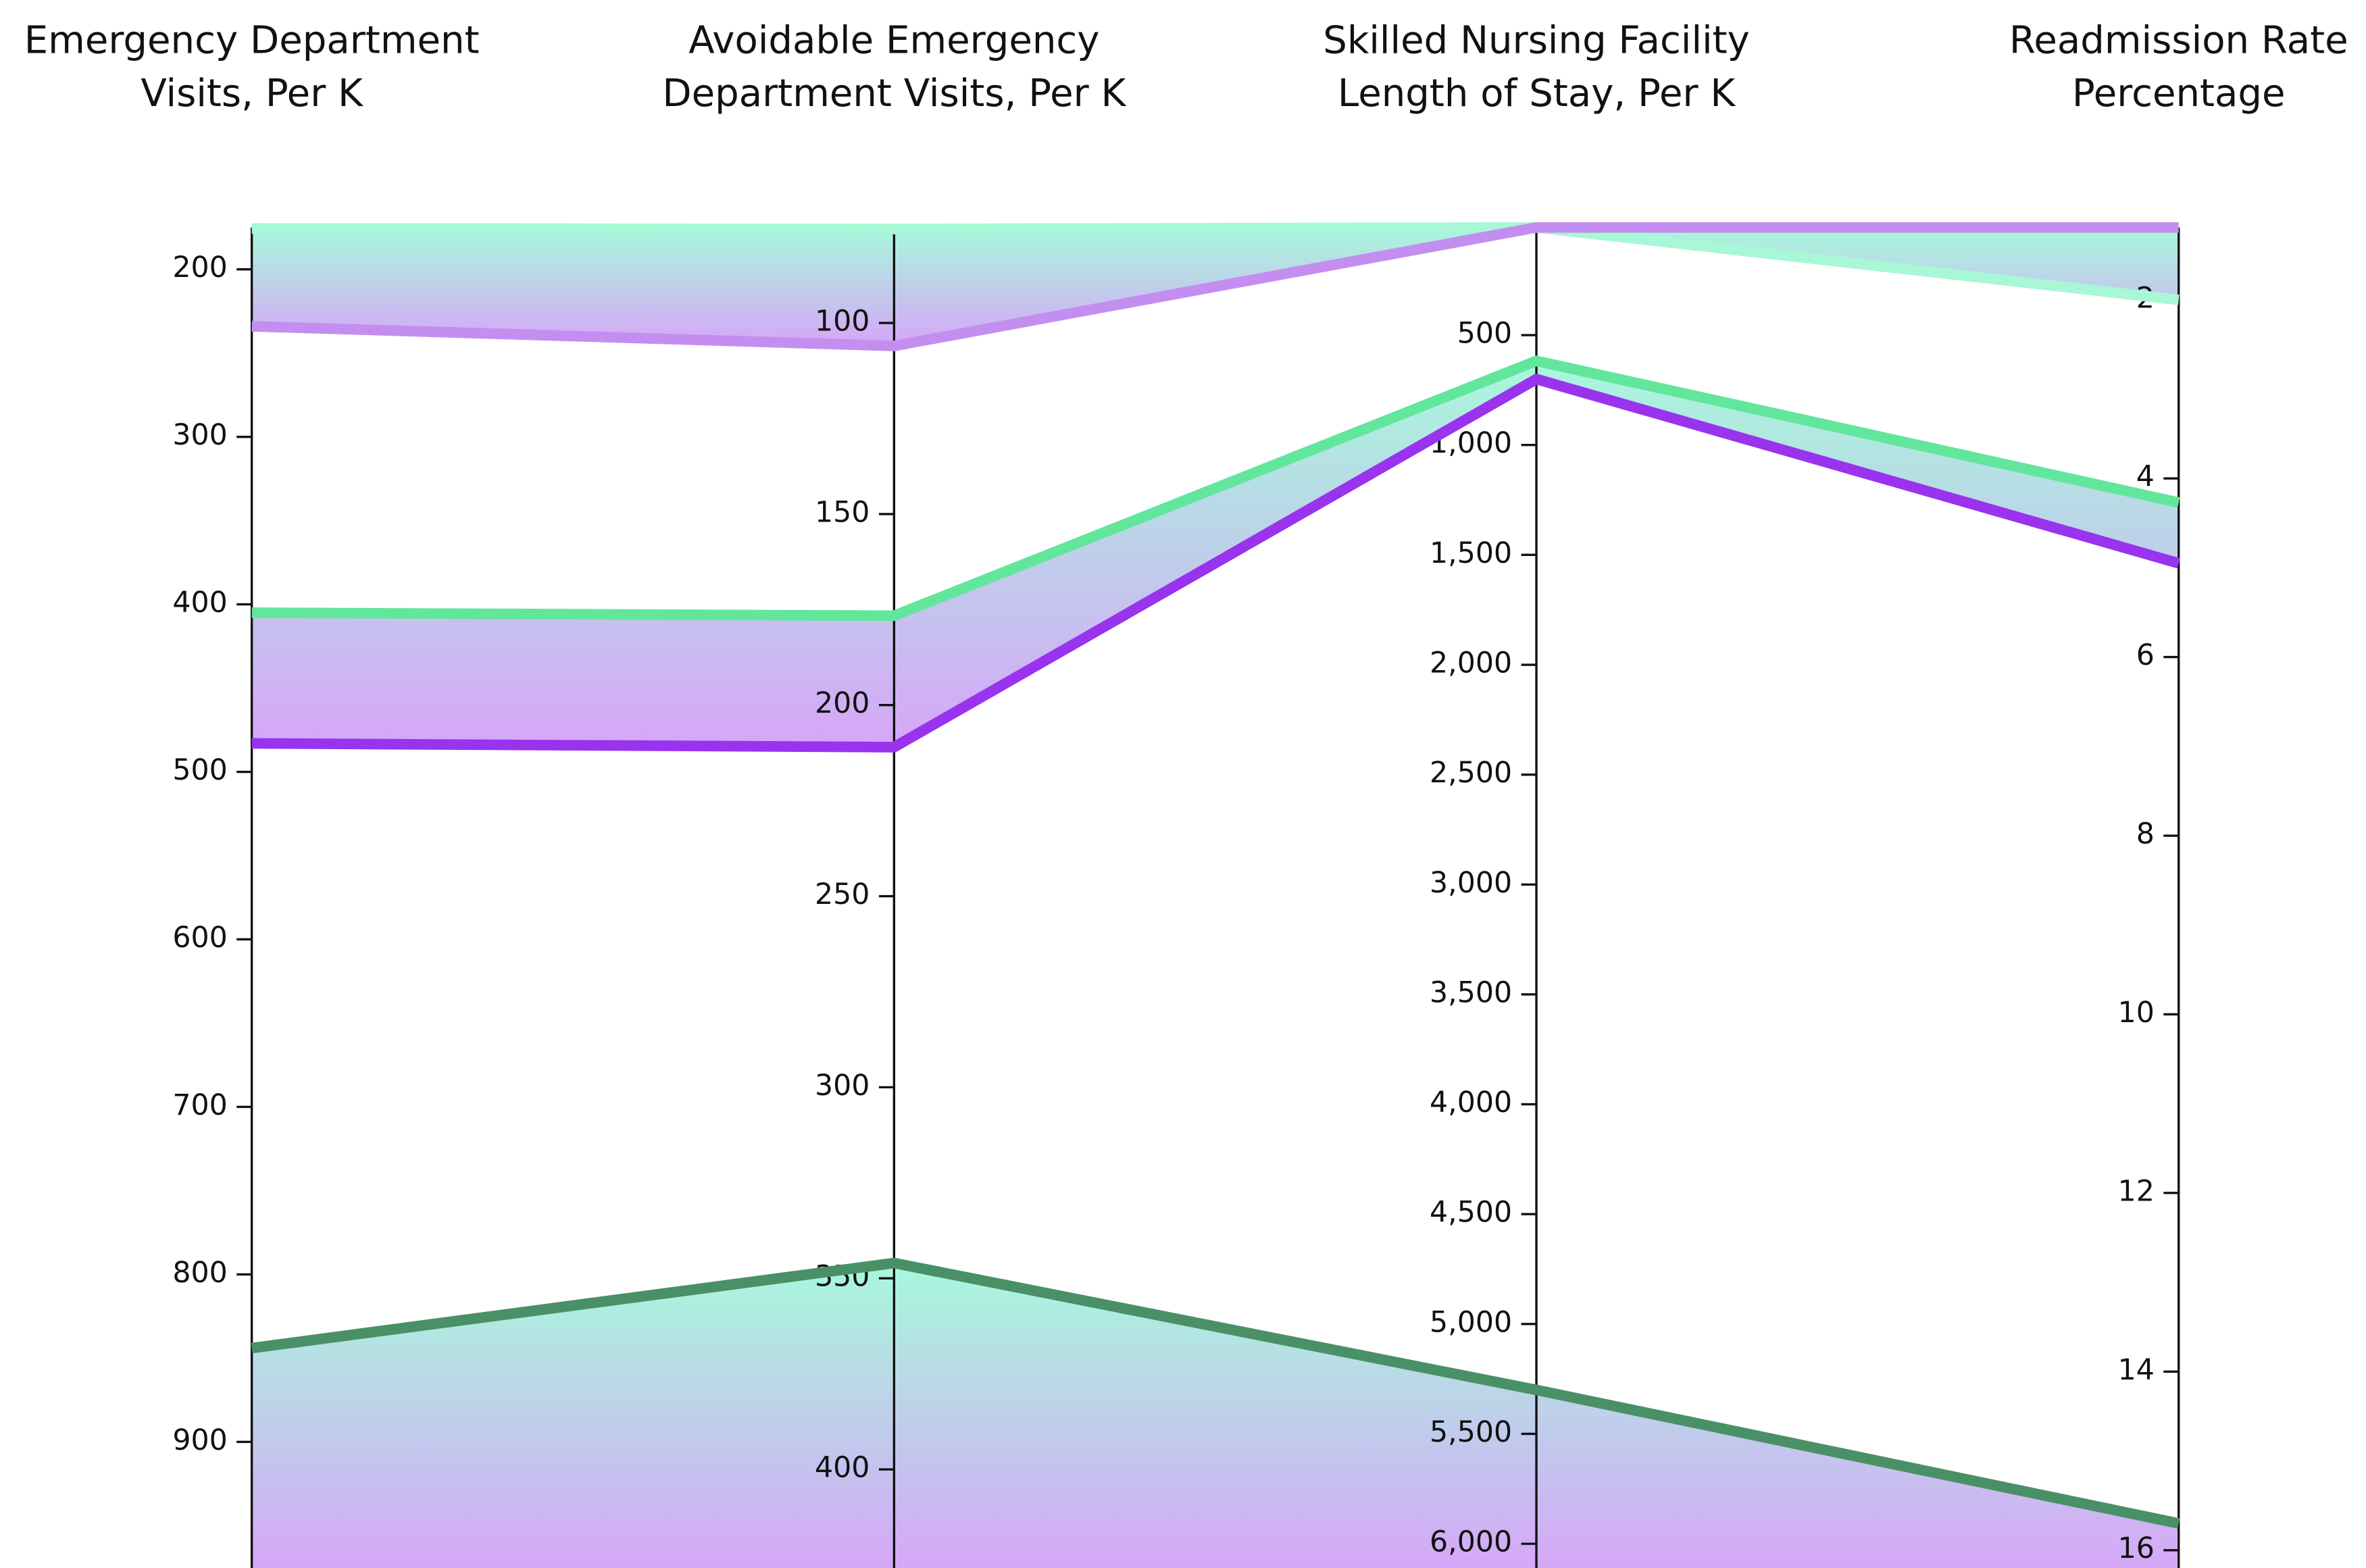  I want to click on tick-label: 100, so click(842, 322).